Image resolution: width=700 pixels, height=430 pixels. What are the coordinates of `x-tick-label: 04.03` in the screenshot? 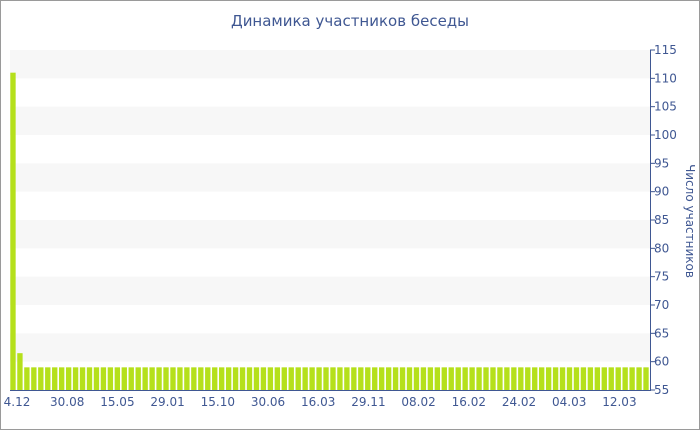 It's located at (569, 402).